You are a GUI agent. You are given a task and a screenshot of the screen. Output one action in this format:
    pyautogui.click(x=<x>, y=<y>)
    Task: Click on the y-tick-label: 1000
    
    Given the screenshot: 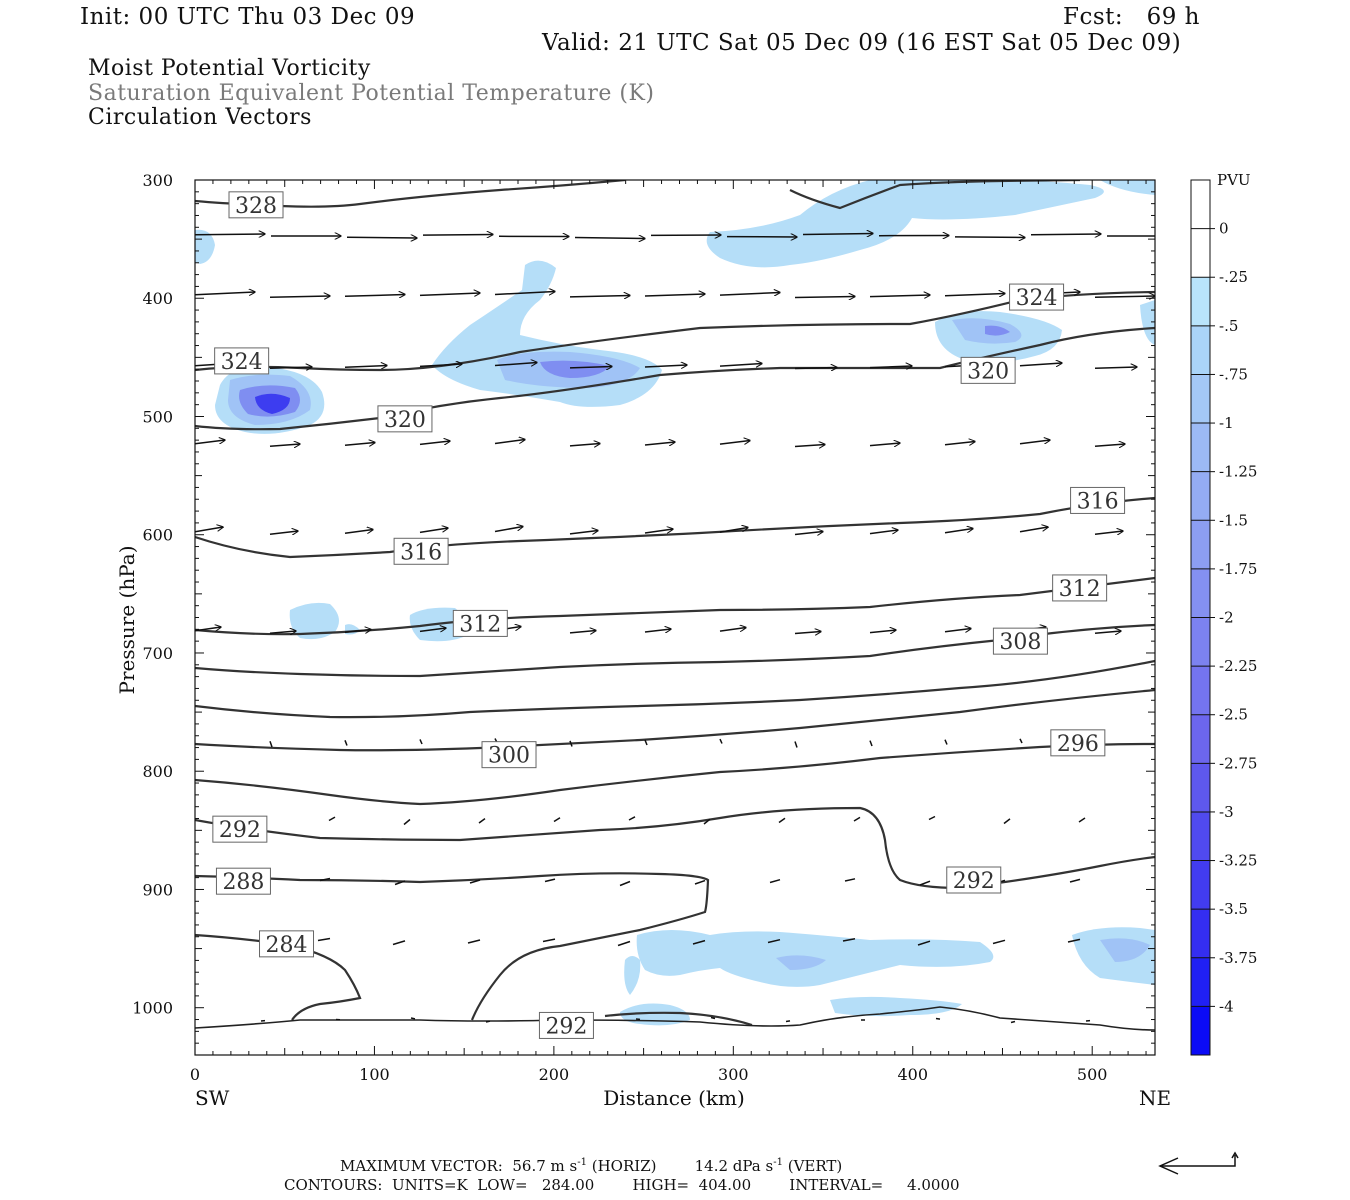 What is the action you would take?
    pyautogui.click(x=152, y=1008)
    